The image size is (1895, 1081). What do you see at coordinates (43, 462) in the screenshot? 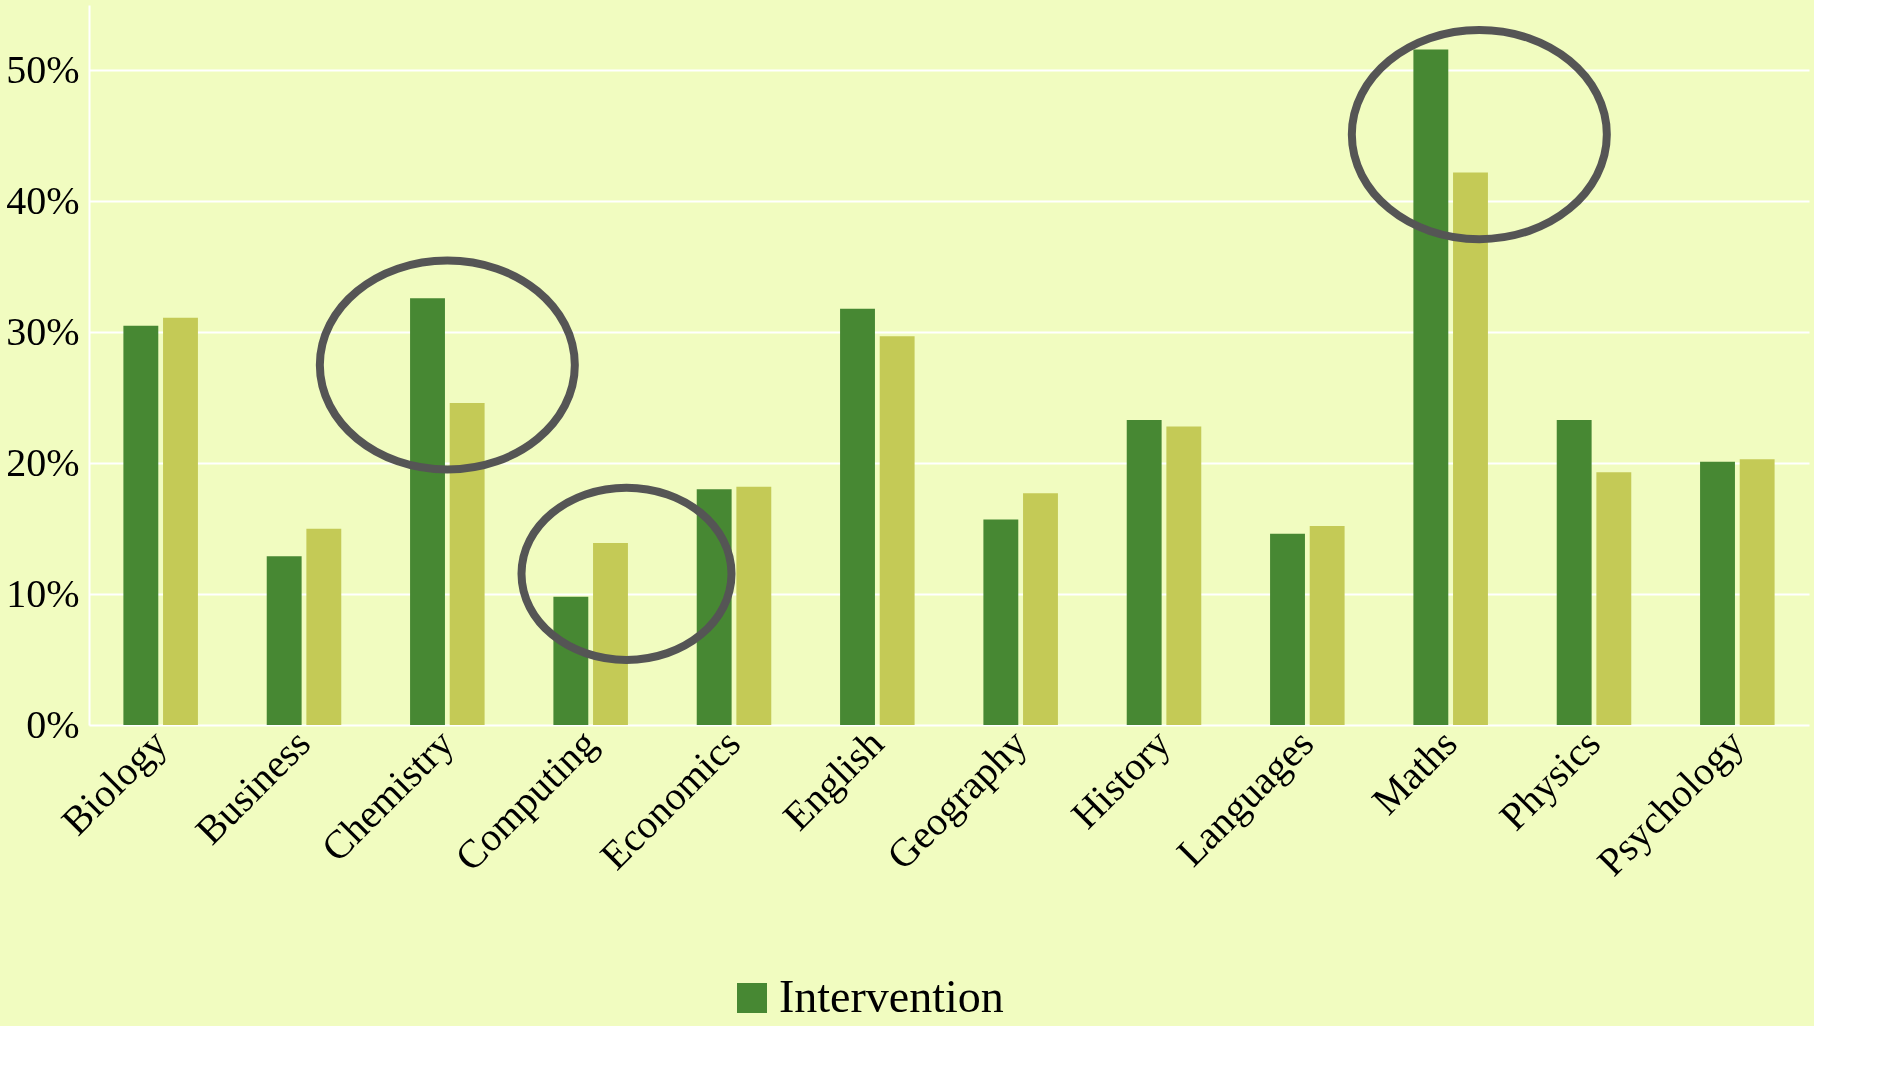
I see `y-tick-label: 20%` at bounding box center [43, 462].